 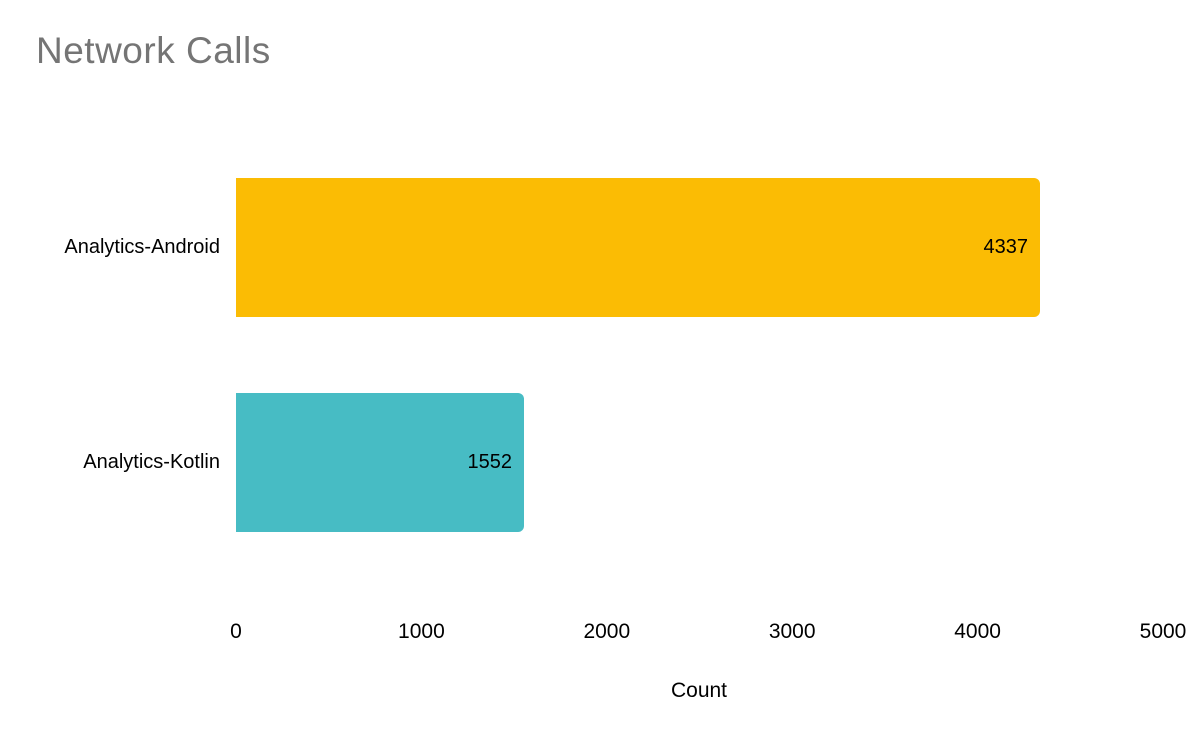 What do you see at coordinates (977, 631) in the screenshot?
I see `x-tick-label: 4000` at bounding box center [977, 631].